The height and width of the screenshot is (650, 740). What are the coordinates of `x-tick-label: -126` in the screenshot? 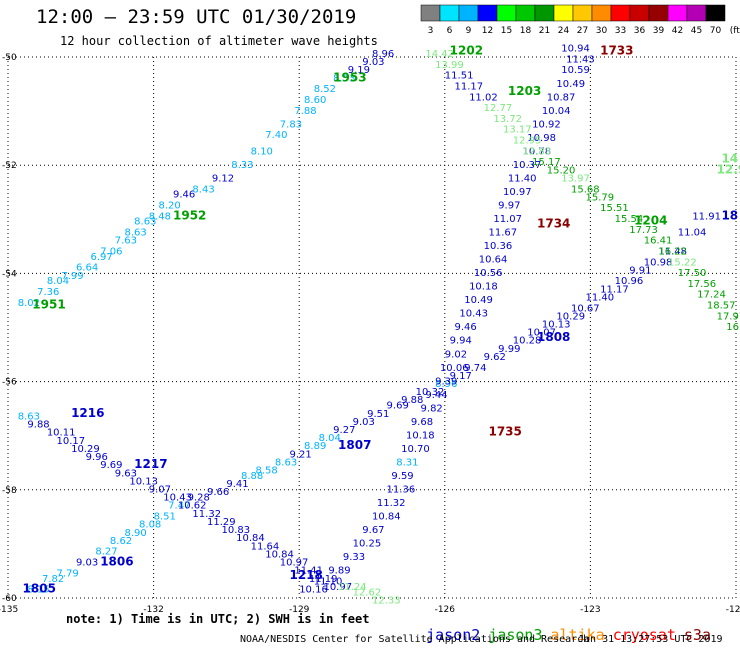 It's located at (445, 610).